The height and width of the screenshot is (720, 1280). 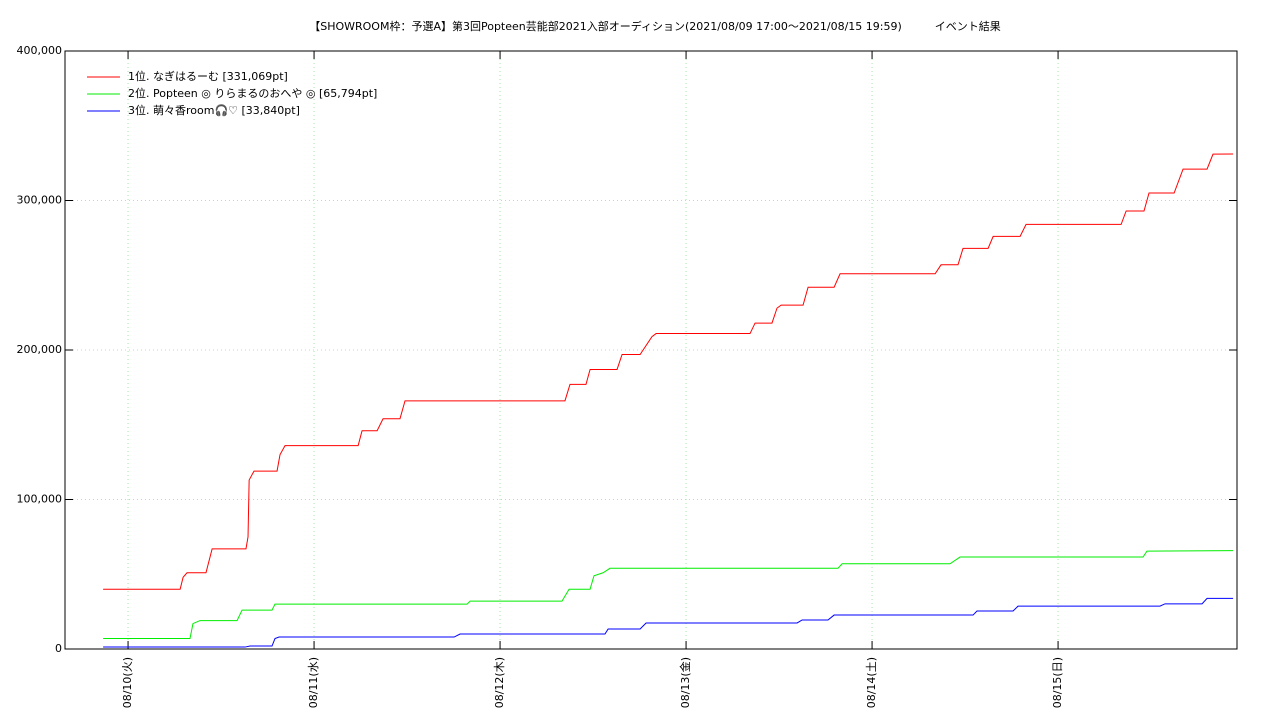 What do you see at coordinates (499, 682) in the screenshot?
I see `x-tick-label: 08/12(木)` at bounding box center [499, 682].